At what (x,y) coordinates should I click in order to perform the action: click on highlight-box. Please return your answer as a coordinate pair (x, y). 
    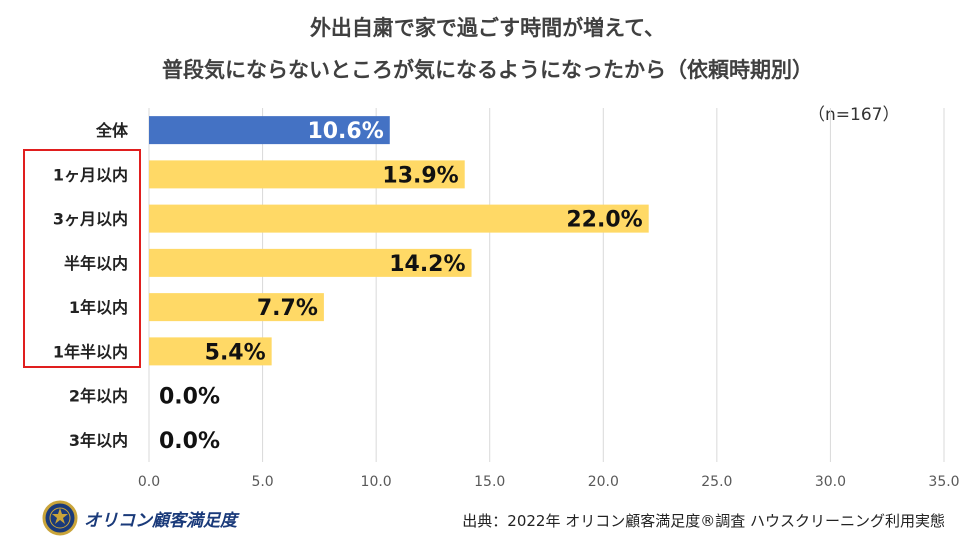
    Looking at the image, I should click on (82, 258).